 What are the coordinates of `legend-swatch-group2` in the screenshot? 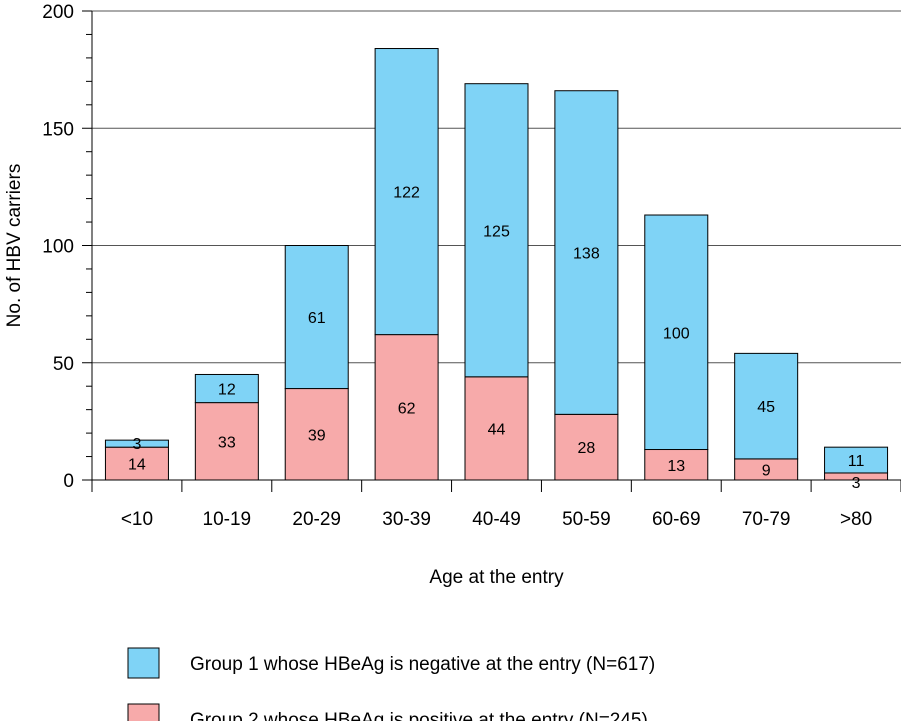 It's located at (143, 712).